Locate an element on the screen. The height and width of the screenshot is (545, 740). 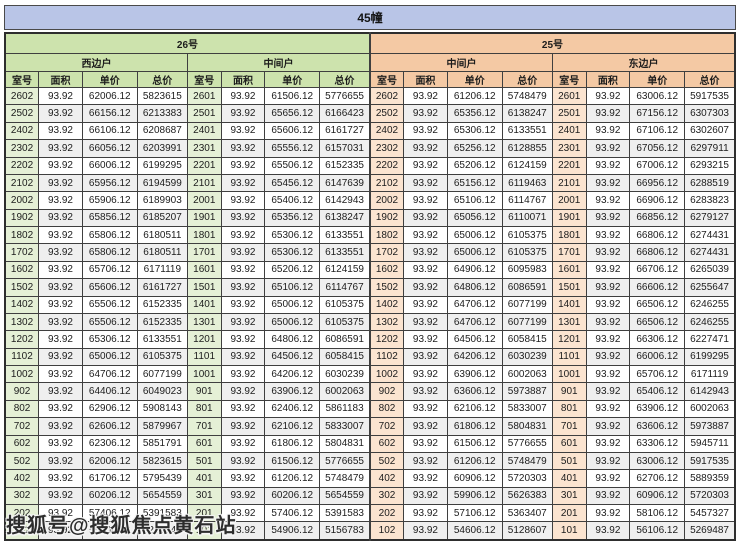
cell-room: 1201 is located at coordinates (204, 339).